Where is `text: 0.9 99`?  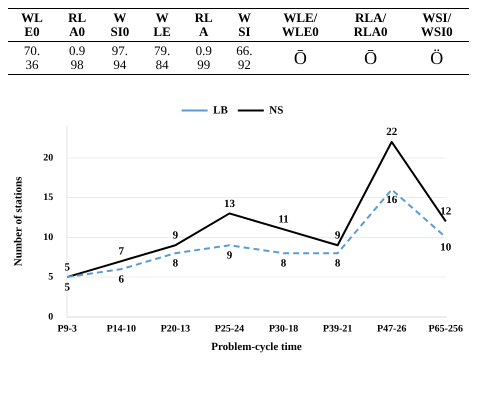
text: 0.9 99 is located at coordinates (204, 57).